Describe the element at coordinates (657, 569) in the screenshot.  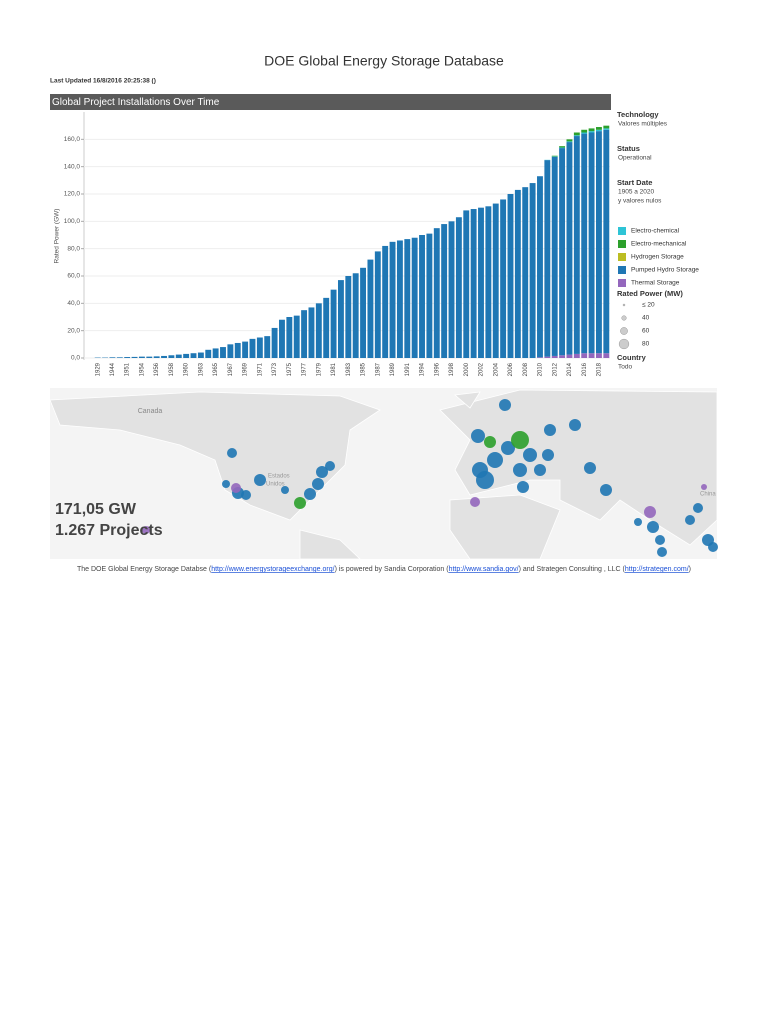
I see `footer-link: http://strategen.com/` at that location.